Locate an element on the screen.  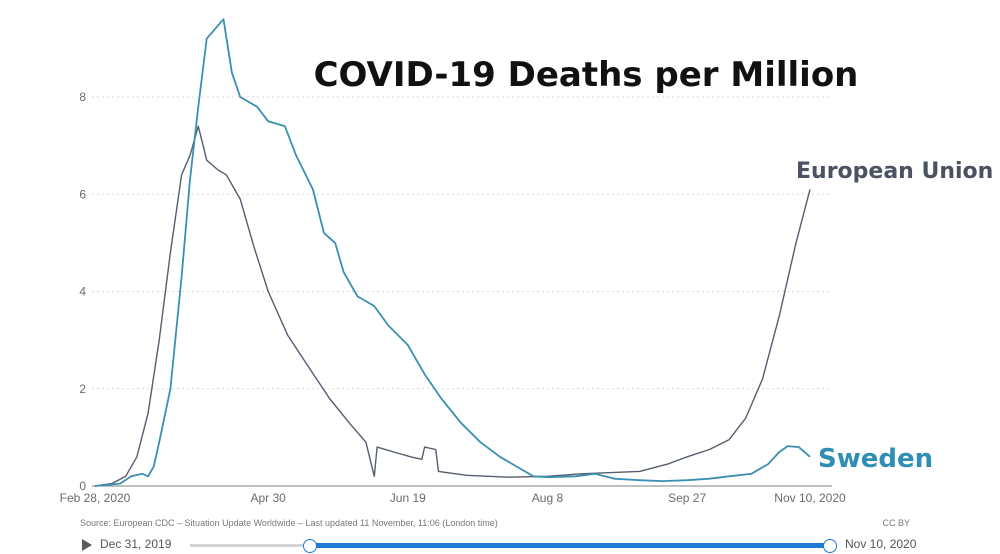
timeline-end-label: Nov 10, 2020 is located at coordinates (881, 544).